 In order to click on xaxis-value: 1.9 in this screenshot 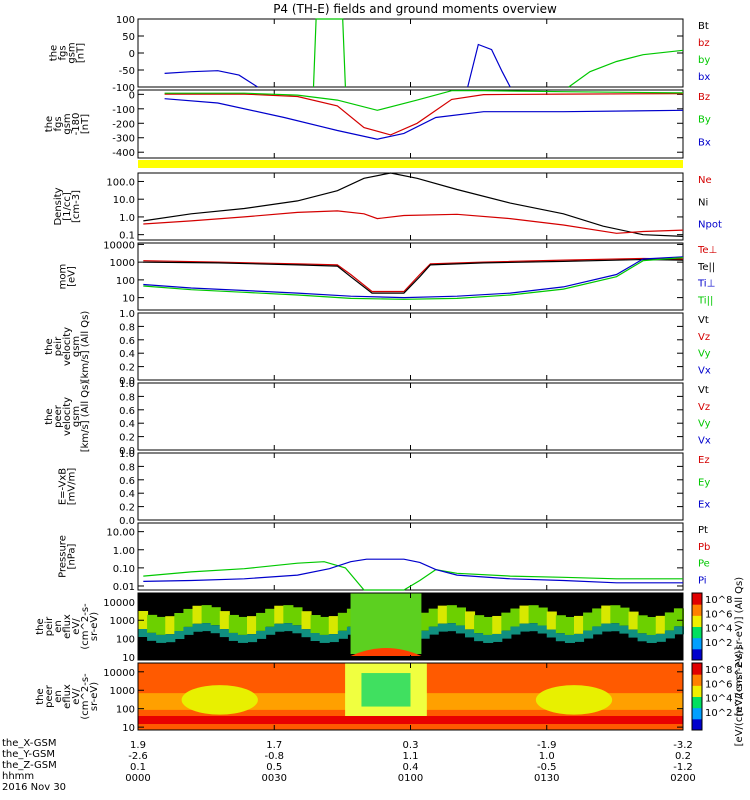, I will do `click(138, 745)`.